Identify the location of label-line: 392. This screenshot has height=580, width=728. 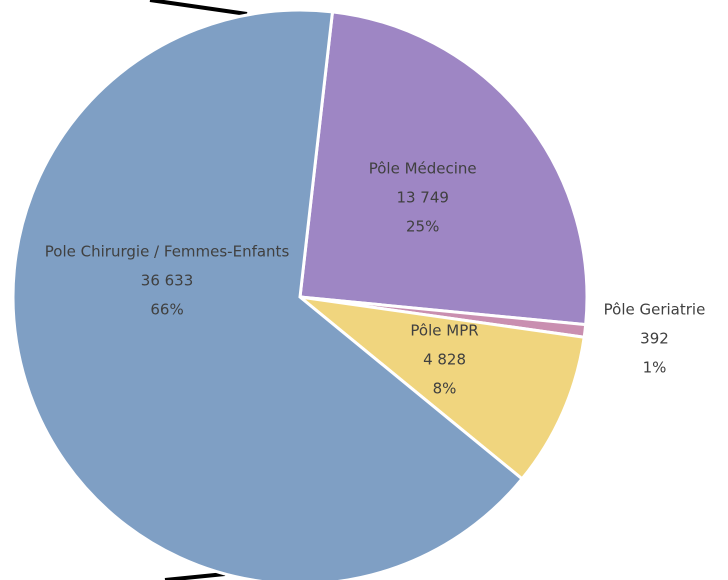
(654, 338).